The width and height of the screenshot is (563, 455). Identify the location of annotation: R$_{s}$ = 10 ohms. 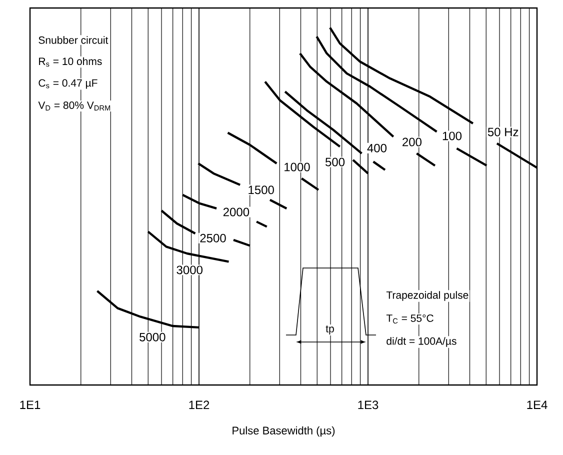
(70, 62).